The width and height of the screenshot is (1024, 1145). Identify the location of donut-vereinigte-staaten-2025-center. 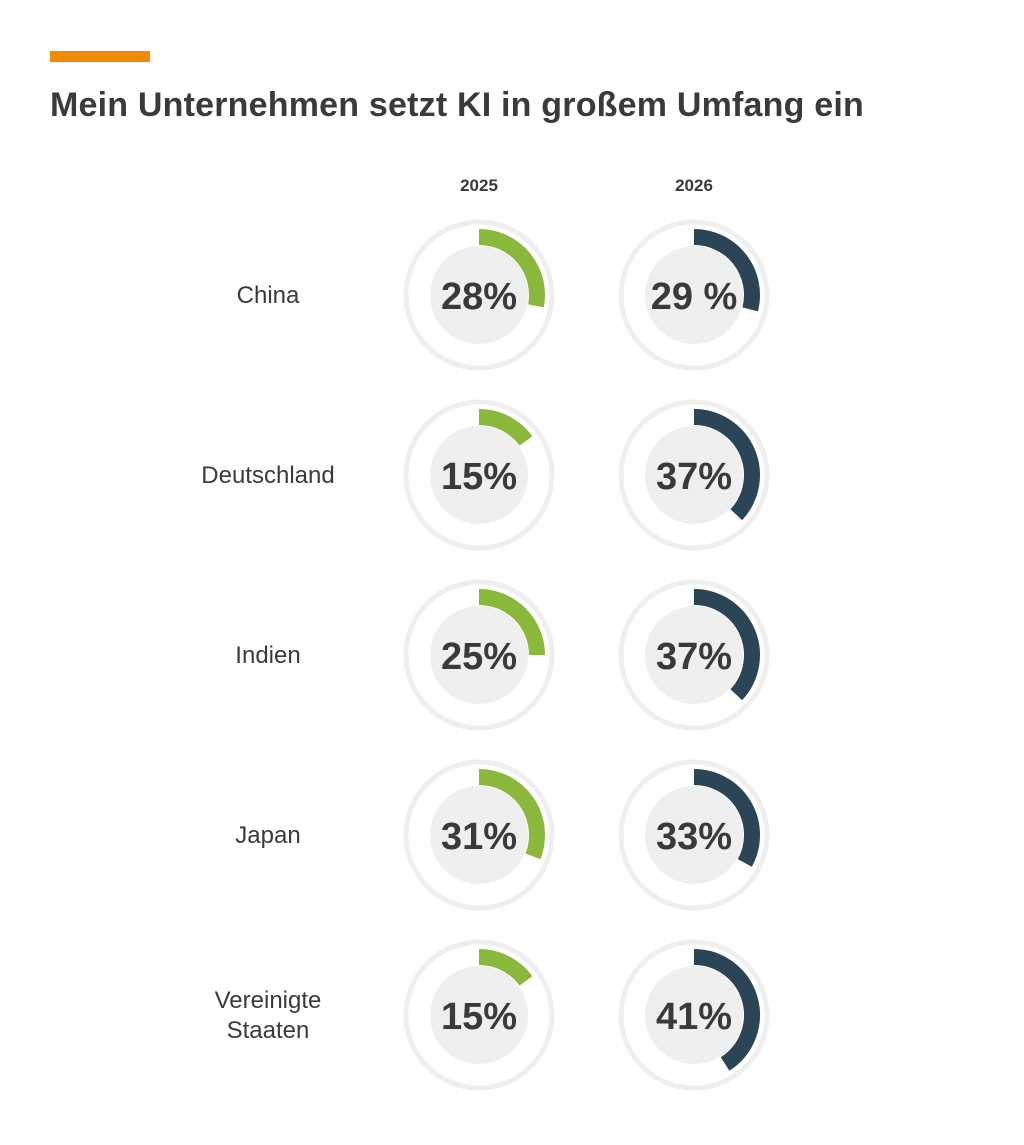
(479, 1015).